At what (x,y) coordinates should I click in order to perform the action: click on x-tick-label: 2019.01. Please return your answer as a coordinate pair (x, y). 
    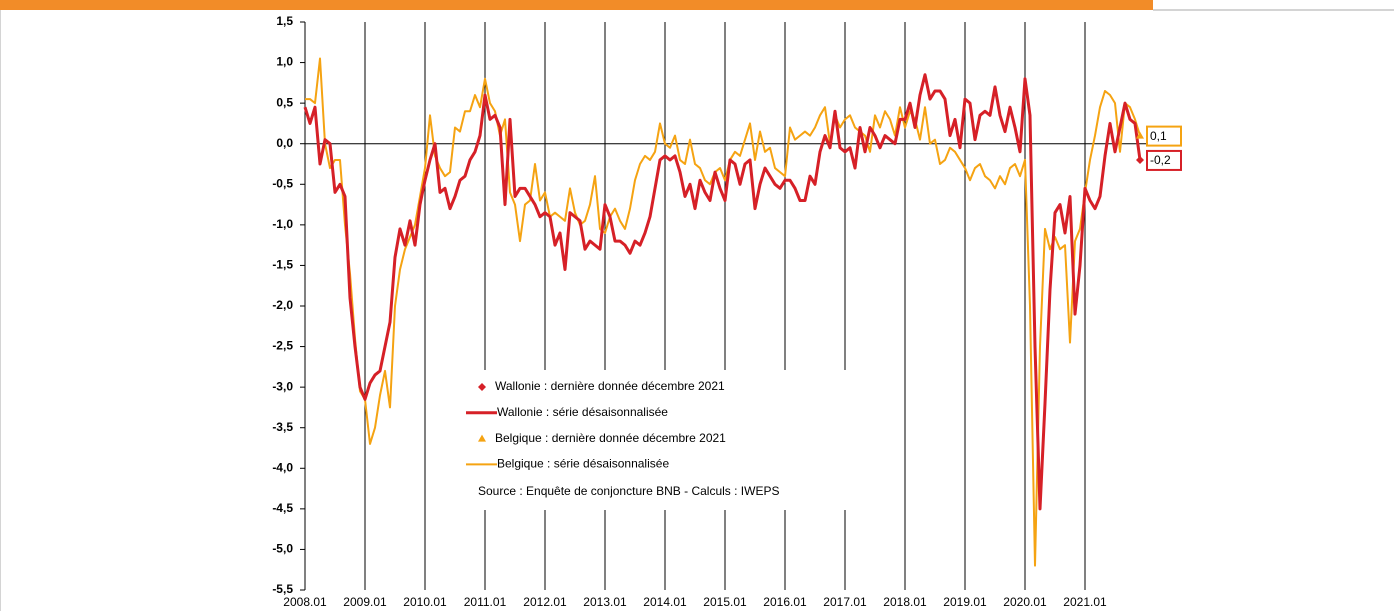
    Looking at the image, I should click on (965, 602).